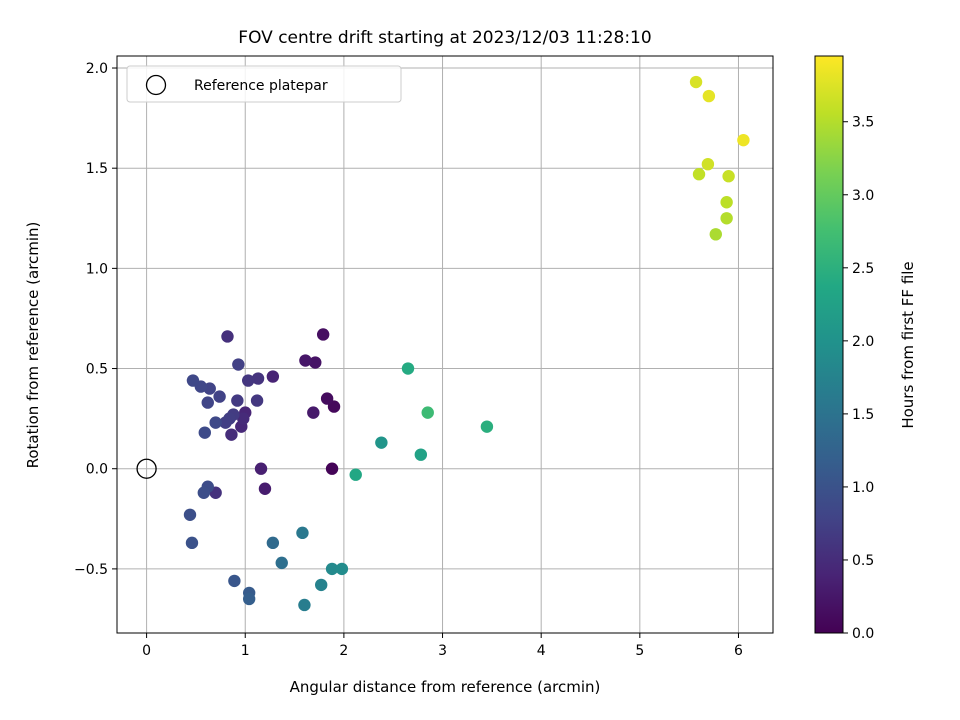 The image size is (960, 720). Describe the element at coordinates (863, 415) in the screenshot. I see `colorbar-tick-label: 1.5` at that location.